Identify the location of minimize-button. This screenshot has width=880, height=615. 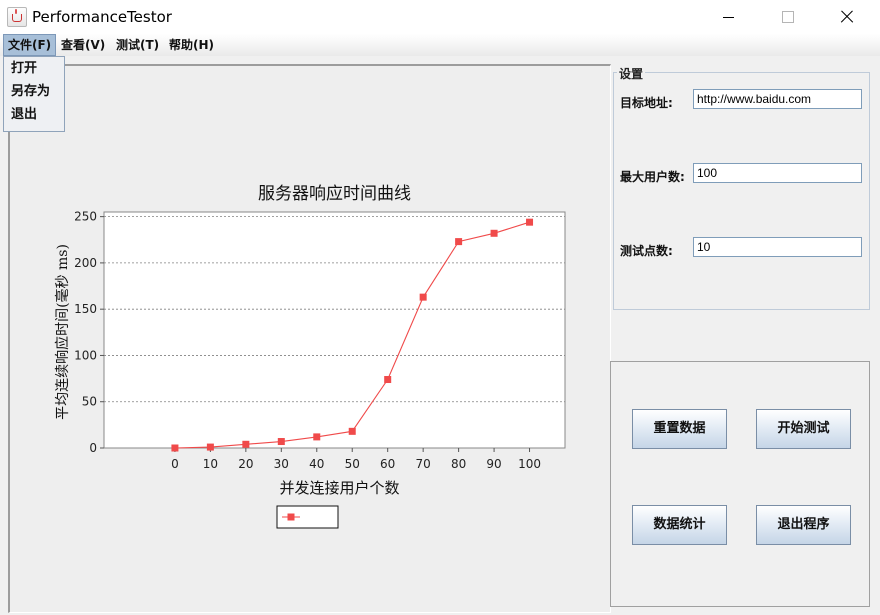
(728, 17).